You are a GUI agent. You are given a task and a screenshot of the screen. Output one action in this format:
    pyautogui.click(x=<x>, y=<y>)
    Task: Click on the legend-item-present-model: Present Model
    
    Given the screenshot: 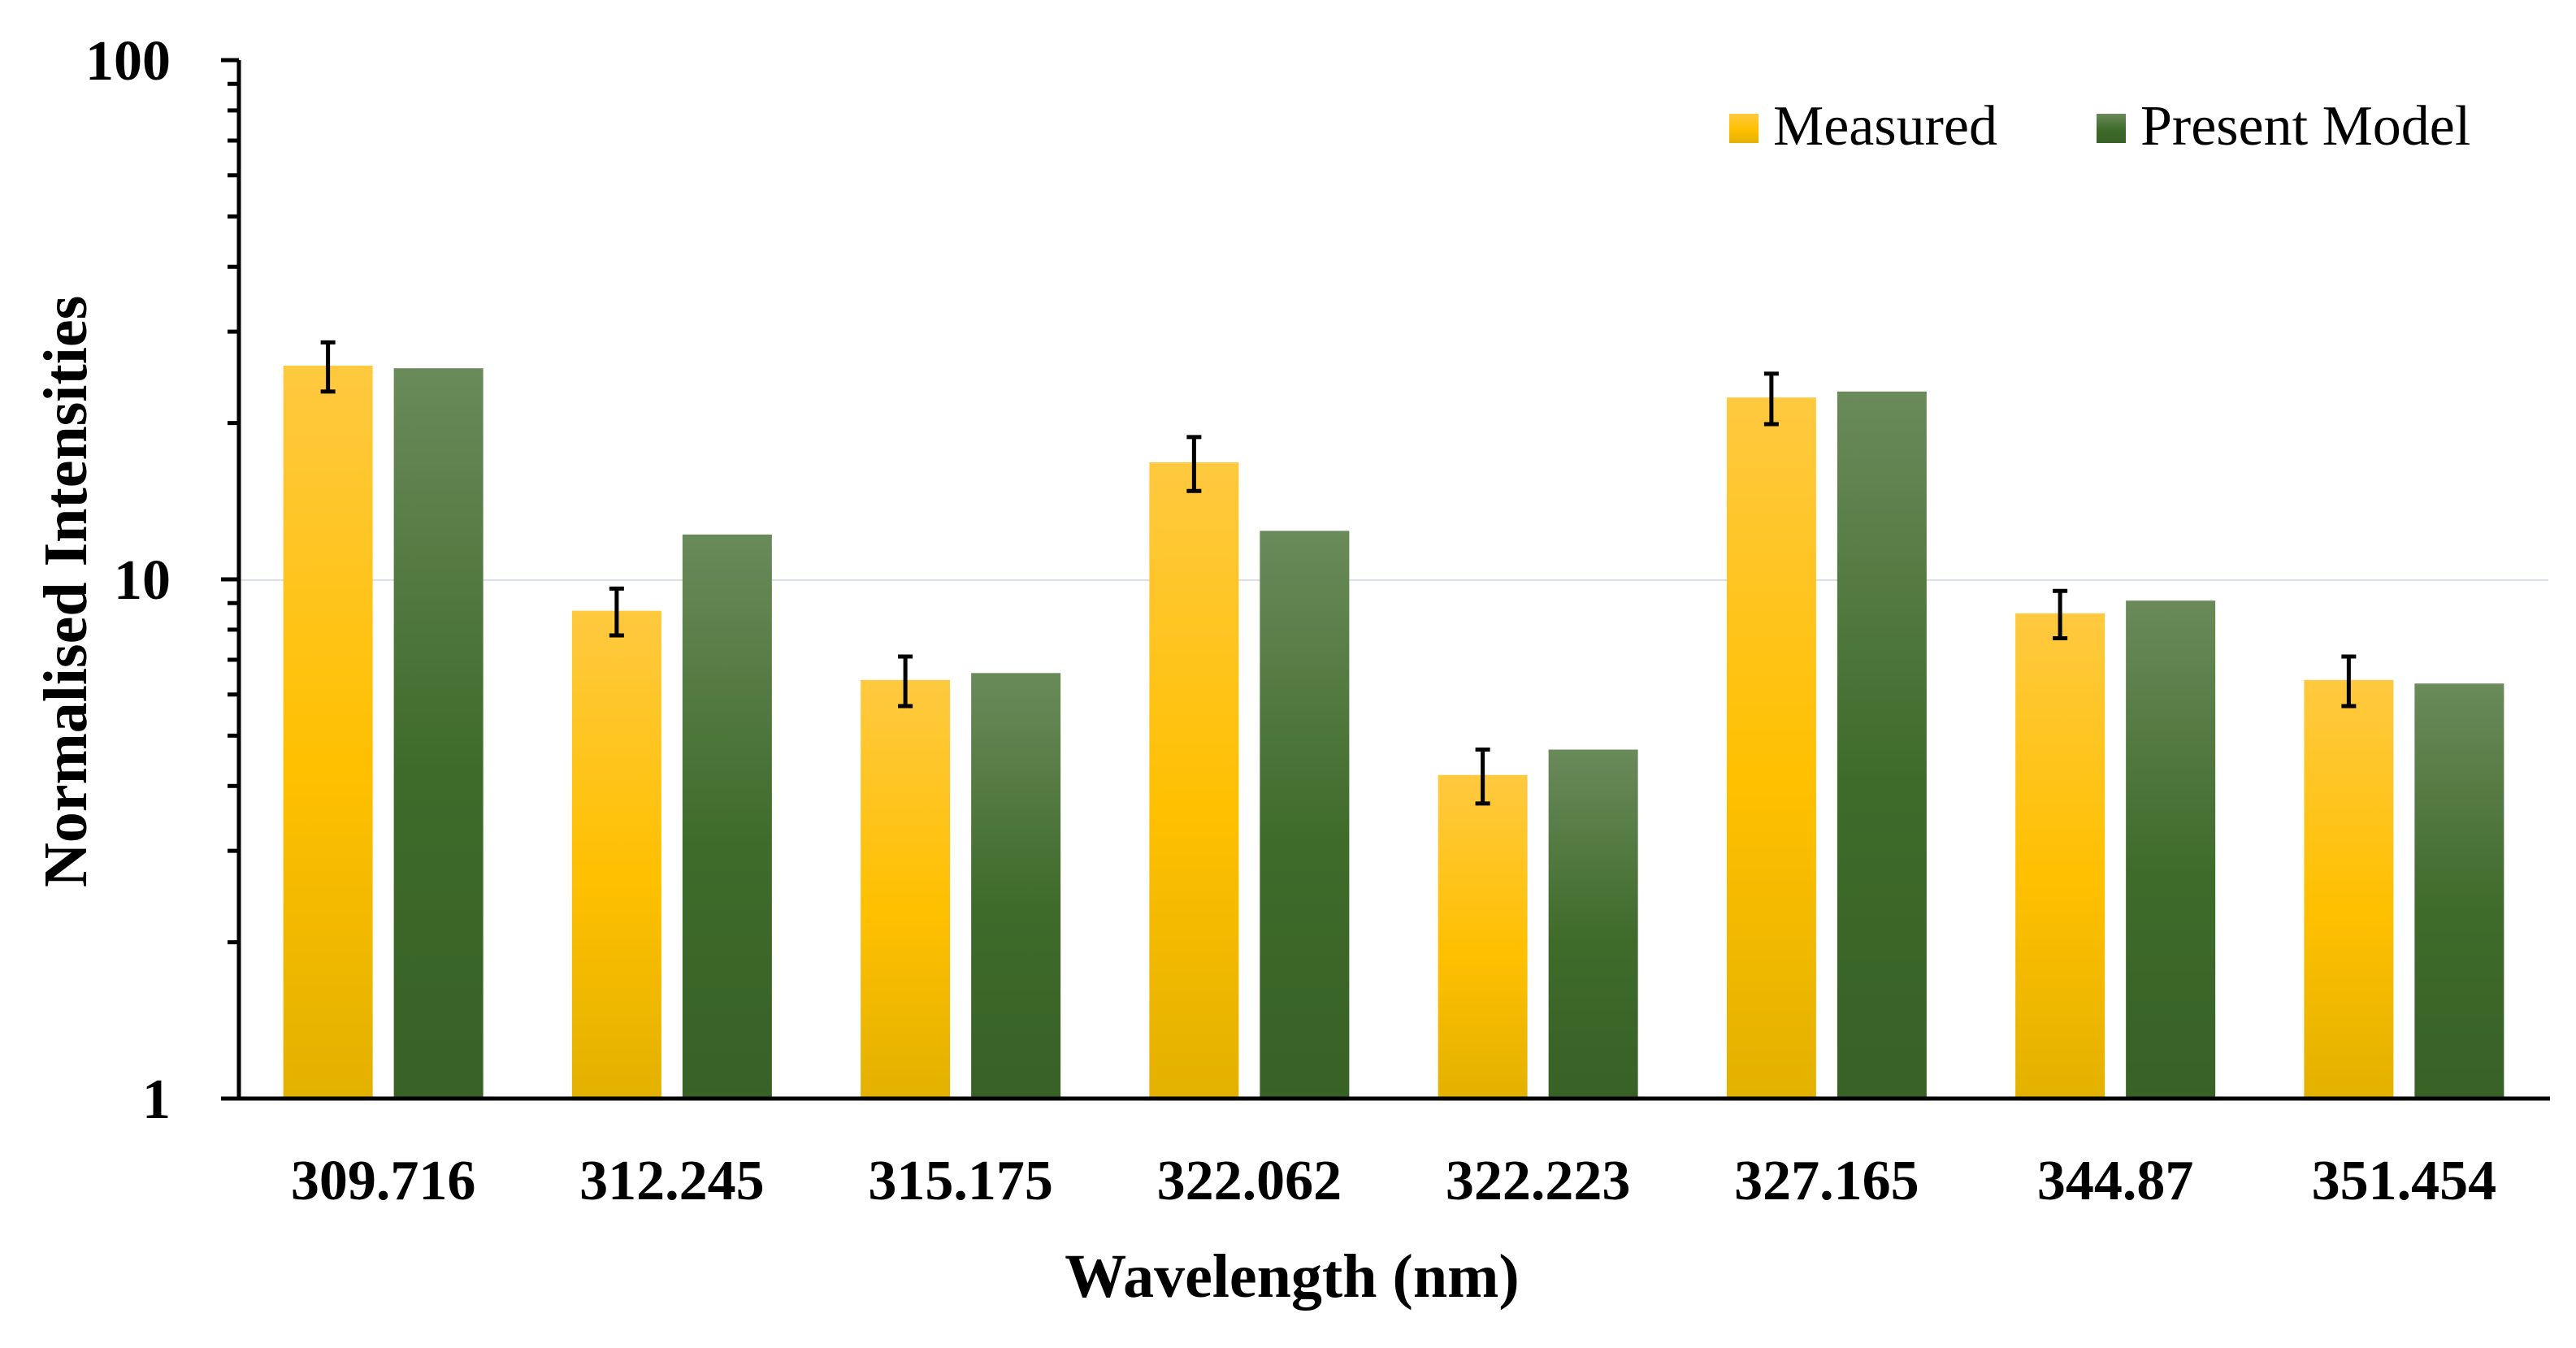 What is the action you would take?
    pyautogui.click(x=2283, y=126)
    